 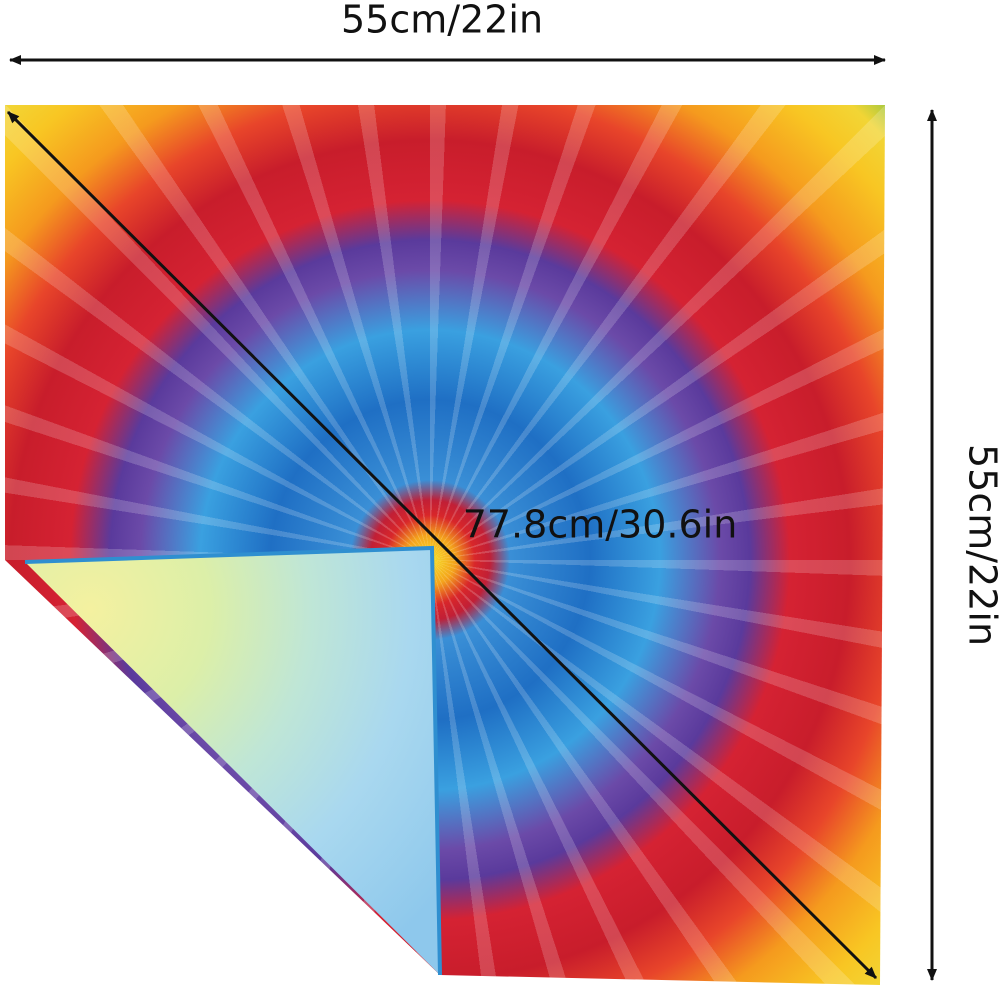 What do you see at coordinates (442, 21) in the screenshot?
I see `width-label: 55cm/22in` at bounding box center [442, 21].